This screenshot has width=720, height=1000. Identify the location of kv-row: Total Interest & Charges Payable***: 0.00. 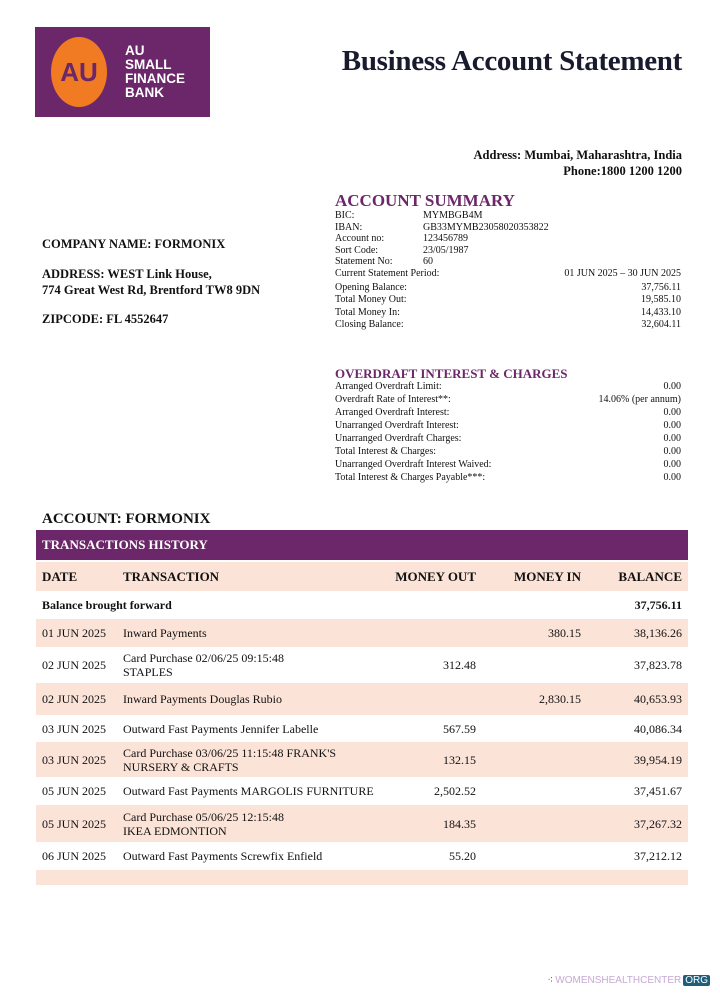
(508, 477).